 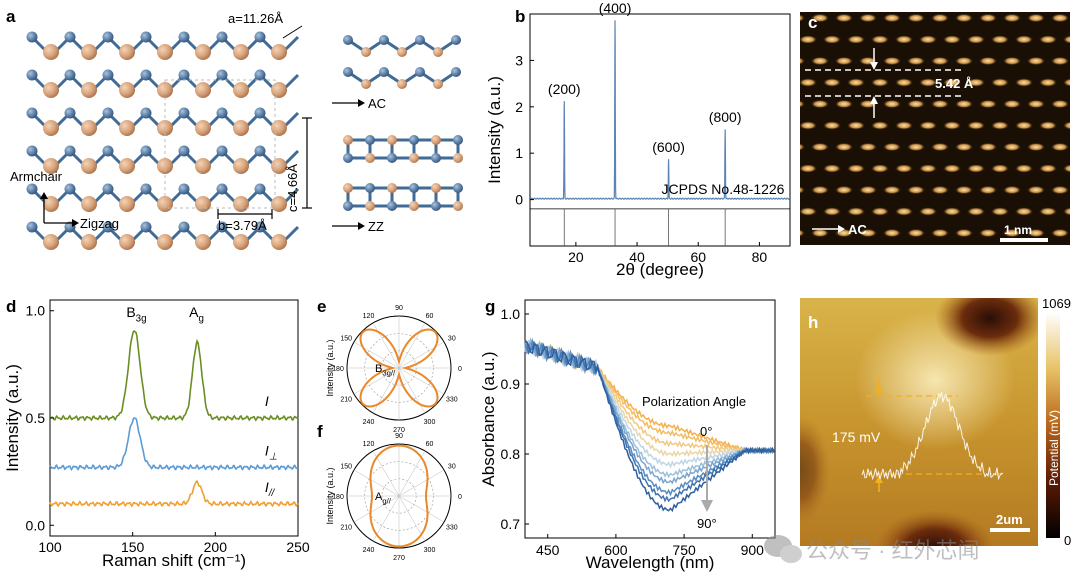 What do you see at coordinates (707, 506) in the screenshot?
I see `angle-arrow-head` at bounding box center [707, 506].